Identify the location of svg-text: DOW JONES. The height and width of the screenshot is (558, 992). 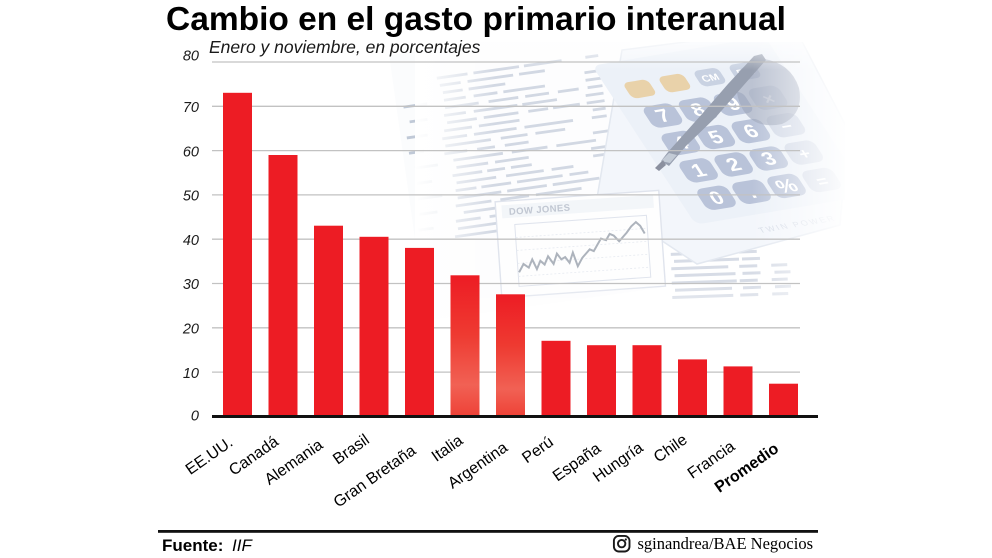
(540, 210).